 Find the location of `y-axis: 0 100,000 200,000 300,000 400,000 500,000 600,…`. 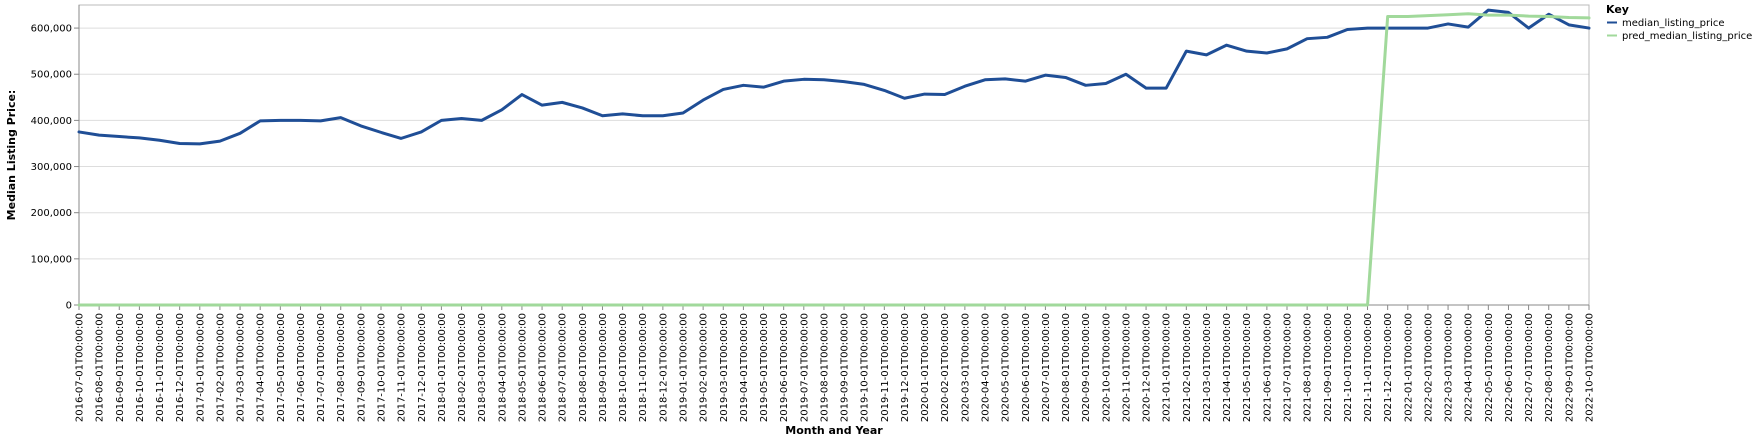

y-axis: 0 100,000 200,000 300,000 400,000 500,000 600,… is located at coordinates (55, 158).